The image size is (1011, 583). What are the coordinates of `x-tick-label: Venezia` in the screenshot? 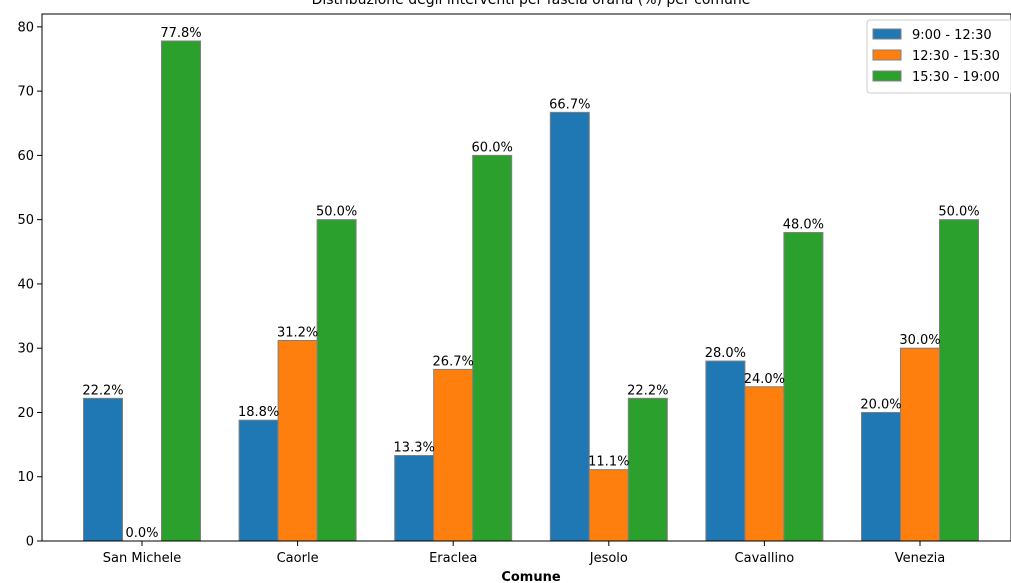 It's located at (920, 558).